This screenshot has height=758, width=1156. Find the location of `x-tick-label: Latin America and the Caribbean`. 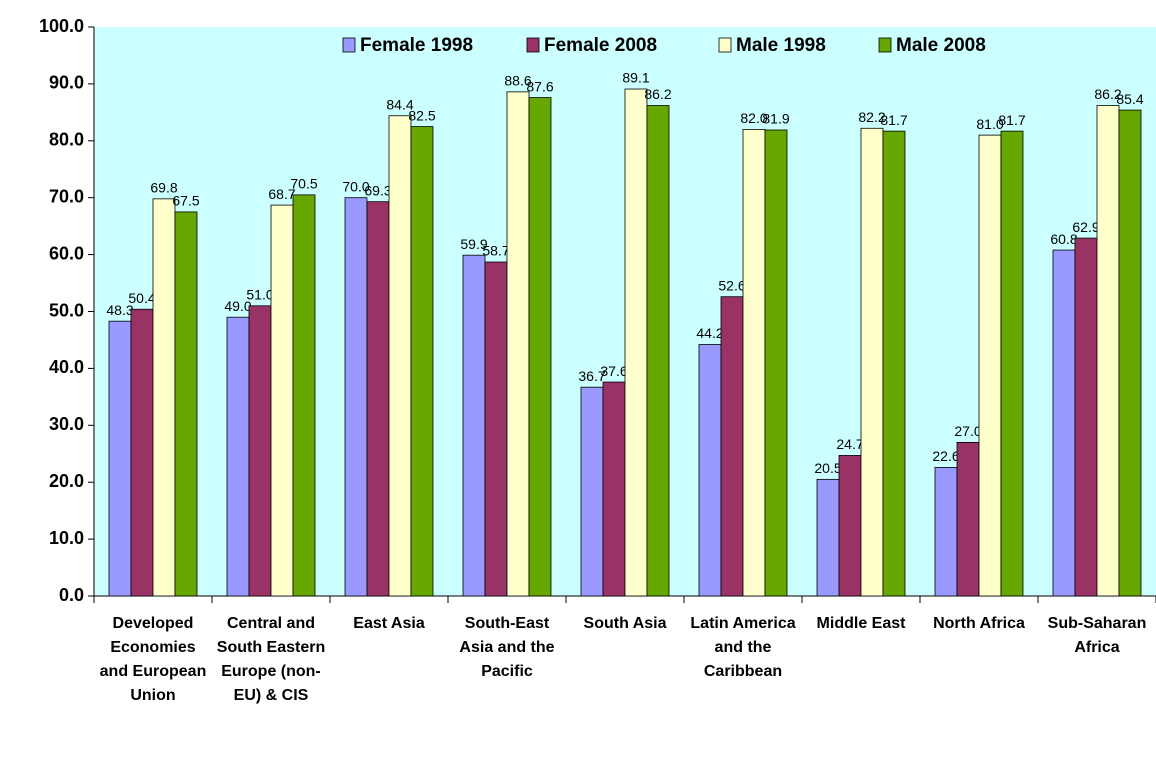

x-tick-label: Latin America and the Caribbean is located at coordinates (743, 647).